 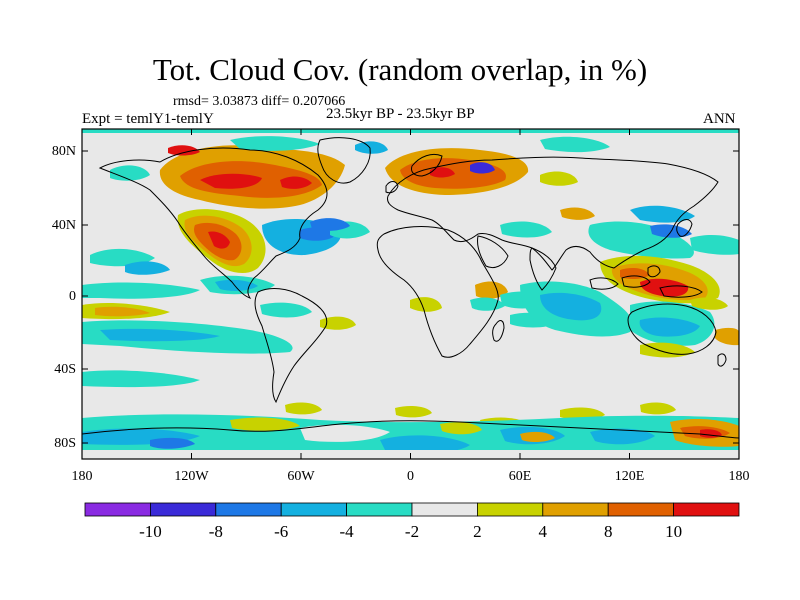 What do you see at coordinates (301, 476) in the screenshot?
I see `lon-tick-label: 60W` at bounding box center [301, 476].